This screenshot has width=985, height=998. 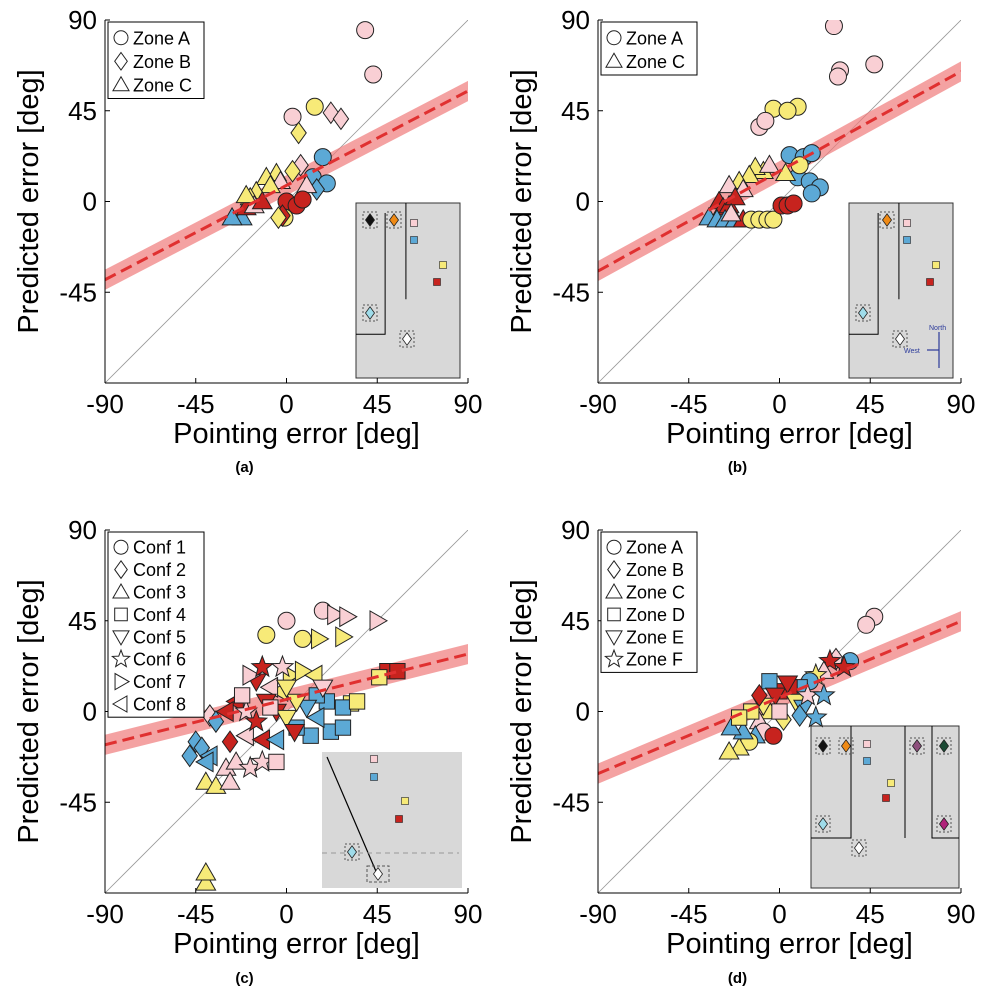 What do you see at coordinates (870, 914) in the screenshot?
I see `x-tick-label: 45` at bounding box center [870, 914].